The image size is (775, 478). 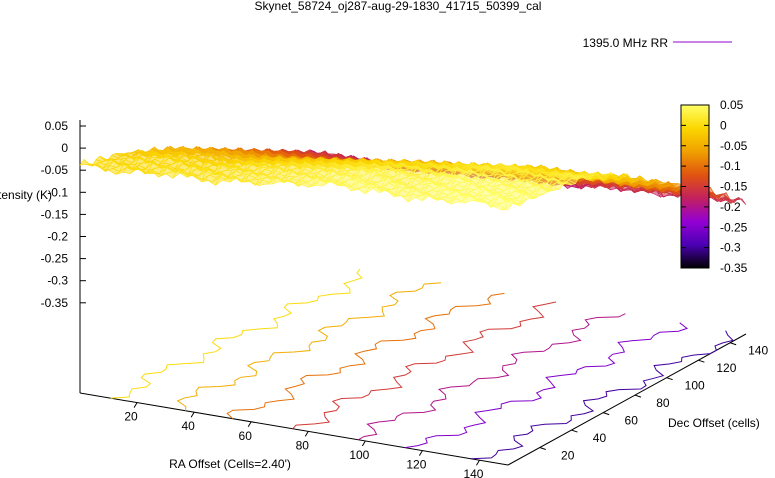 What do you see at coordinates (734, 187) in the screenshot?
I see `colorbar-tick-label: -0.15` at bounding box center [734, 187].